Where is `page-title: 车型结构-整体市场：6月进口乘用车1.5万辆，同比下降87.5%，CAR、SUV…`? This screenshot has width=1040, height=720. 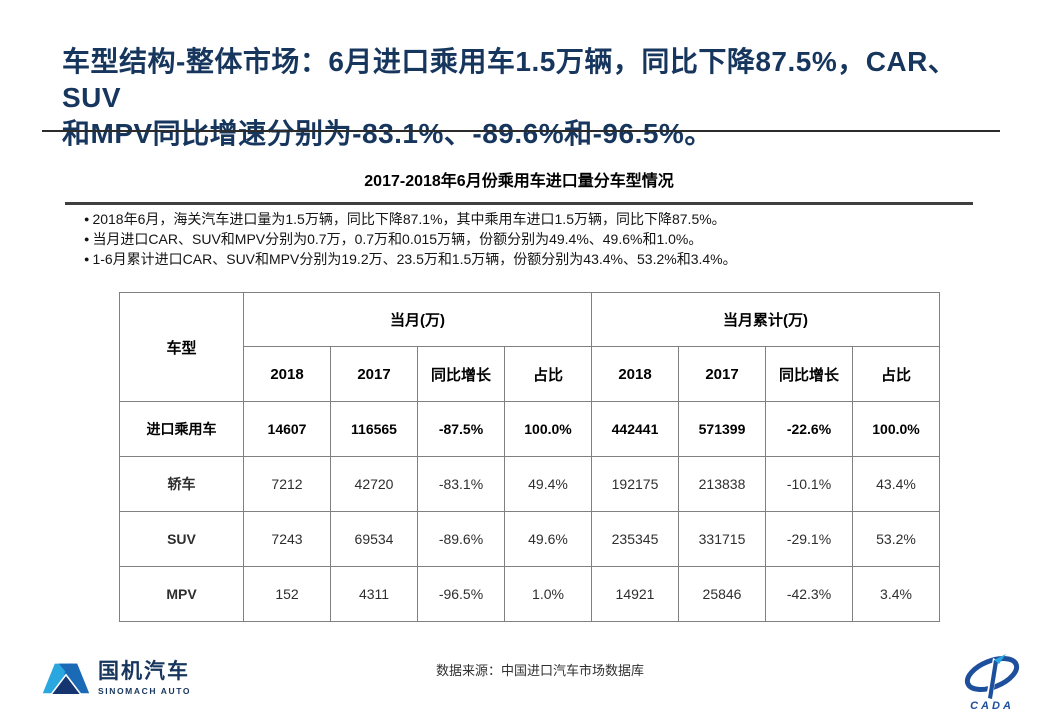
page-title: 车型结构-整体市场：6月进口乘用车1.5万辆，同比下降87.5%，CAR、SUV… is located at coordinates (532, 98).